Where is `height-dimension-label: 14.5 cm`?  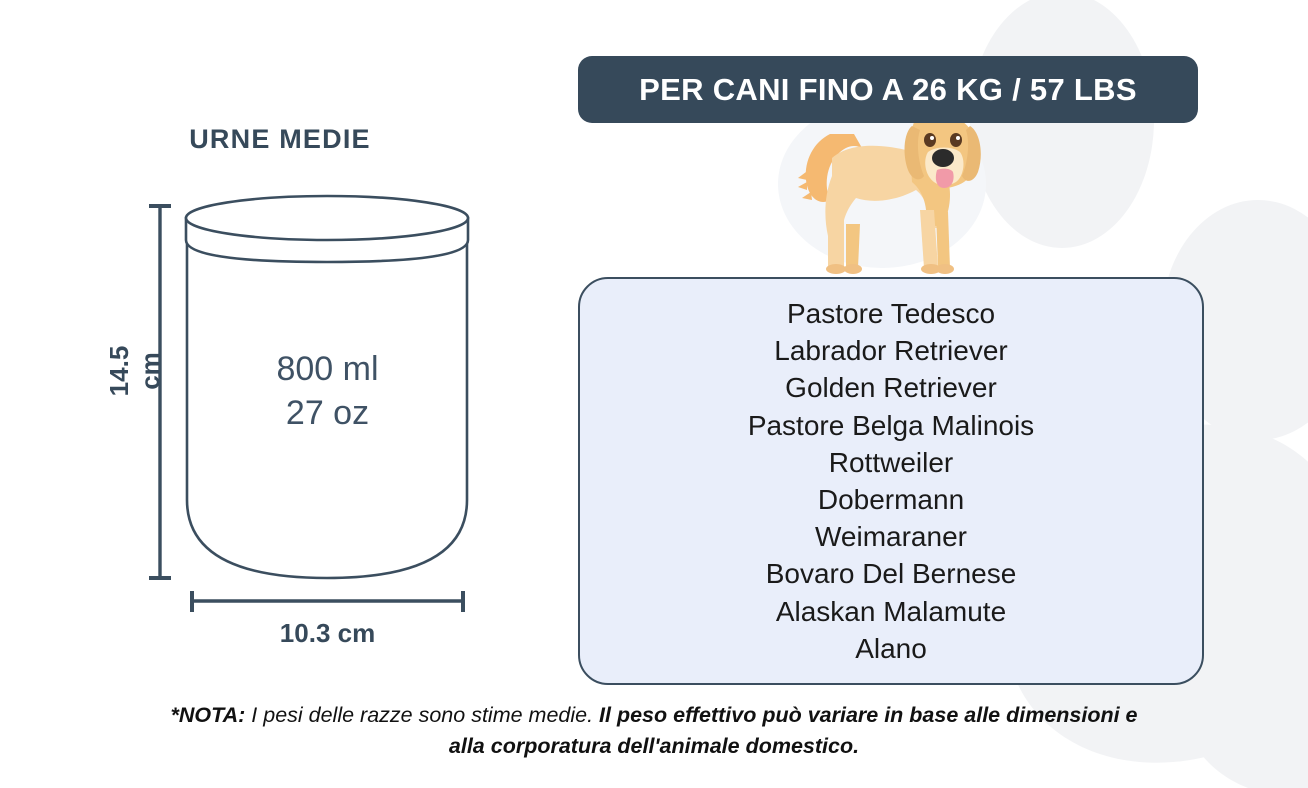 height-dimension-label: 14.5 cm is located at coordinates (134, 371).